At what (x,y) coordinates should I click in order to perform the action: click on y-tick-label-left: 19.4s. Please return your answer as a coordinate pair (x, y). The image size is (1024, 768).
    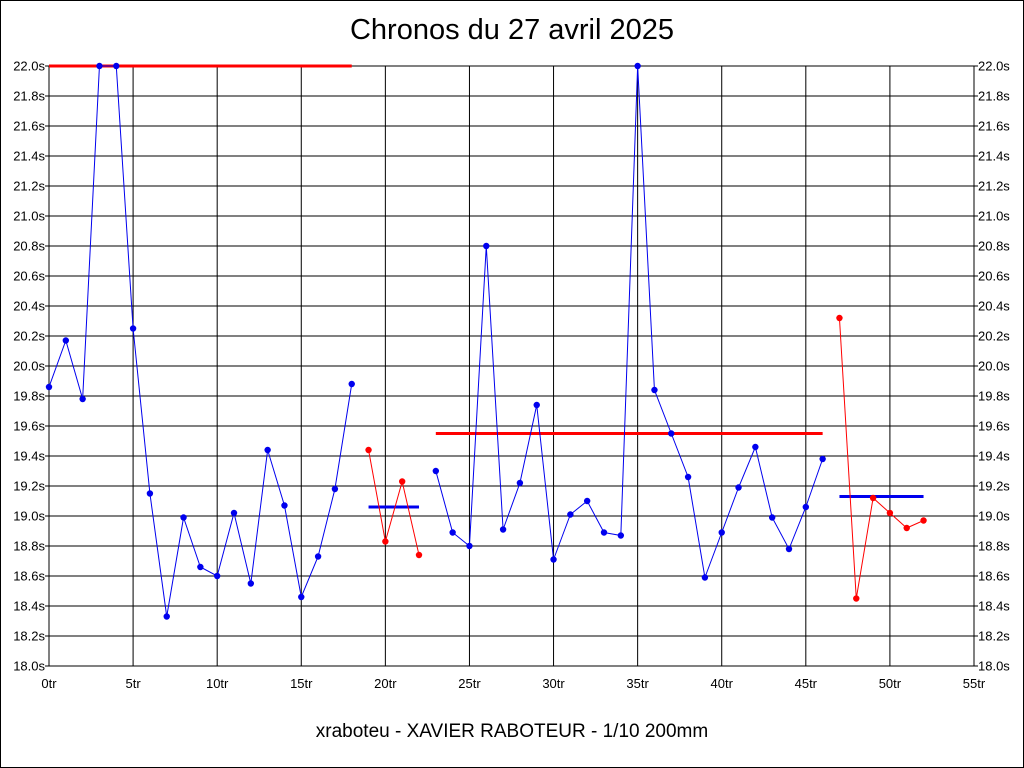
    Looking at the image, I should click on (29, 456).